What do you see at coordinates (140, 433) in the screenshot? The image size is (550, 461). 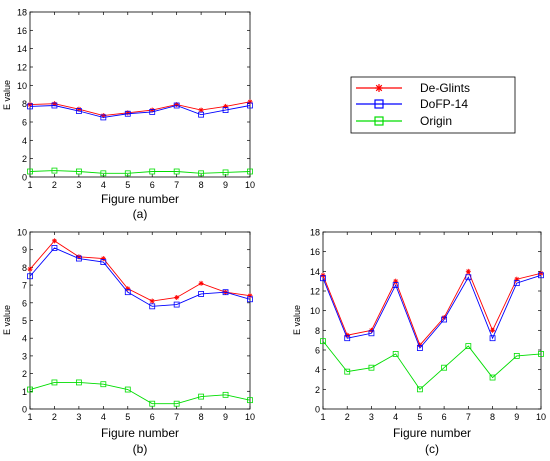 I see `x-axis-label-b: Figure number` at bounding box center [140, 433].